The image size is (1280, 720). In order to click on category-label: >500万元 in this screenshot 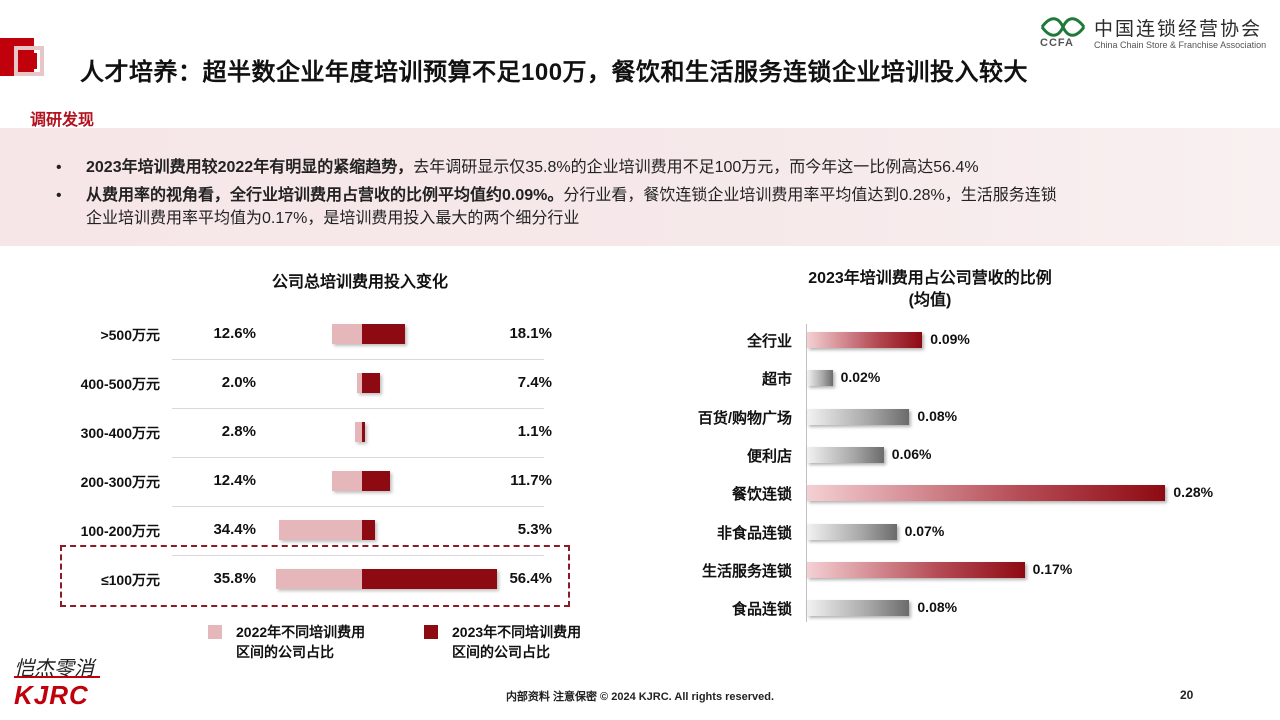, I will do `click(130, 335)`.